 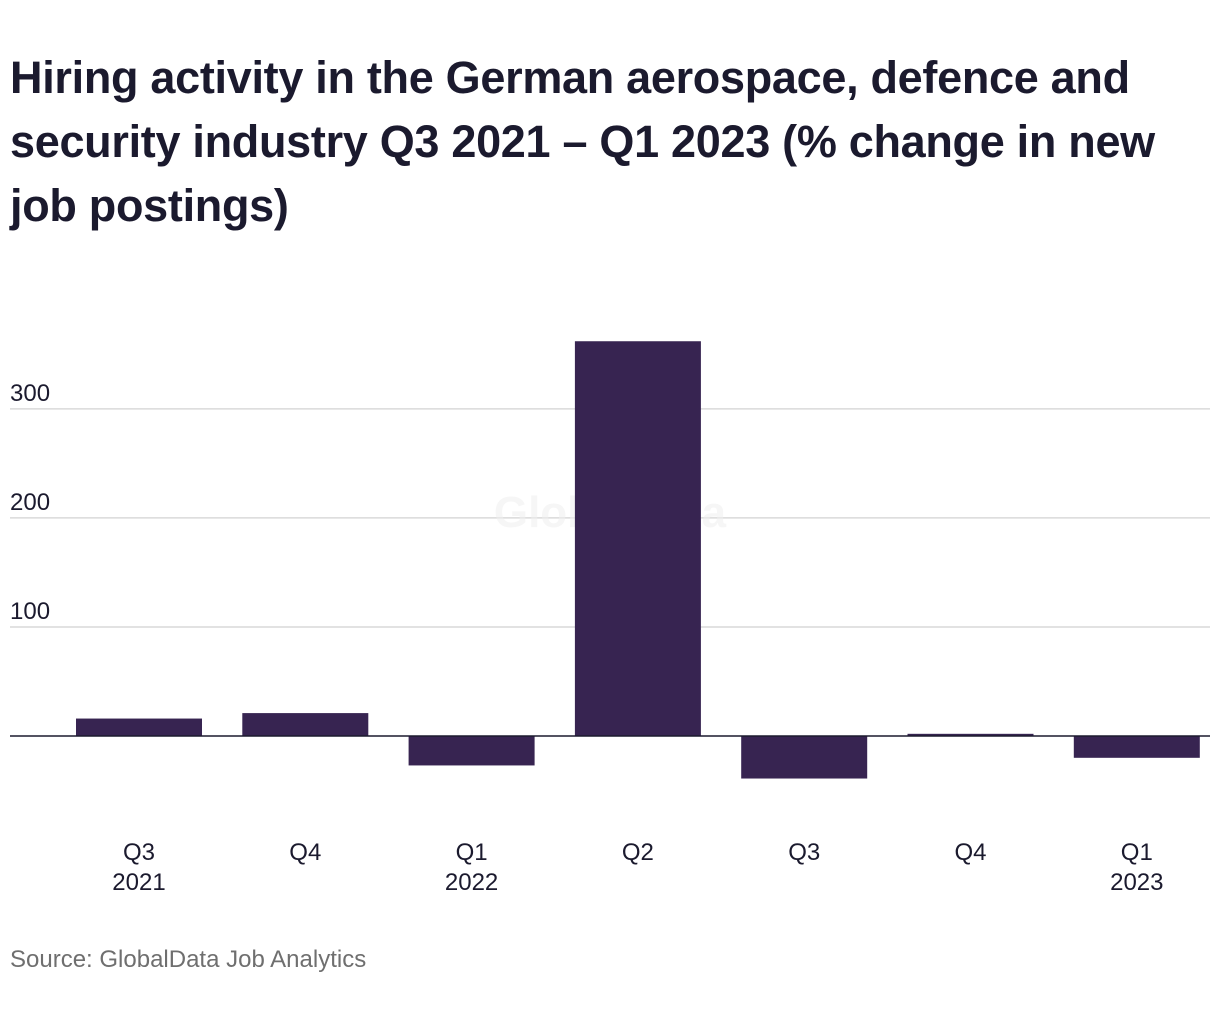 What do you see at coordinates (30, 393) in the screenshot?
I see `y-tick-label: 300` at bounding box center [30, 393].